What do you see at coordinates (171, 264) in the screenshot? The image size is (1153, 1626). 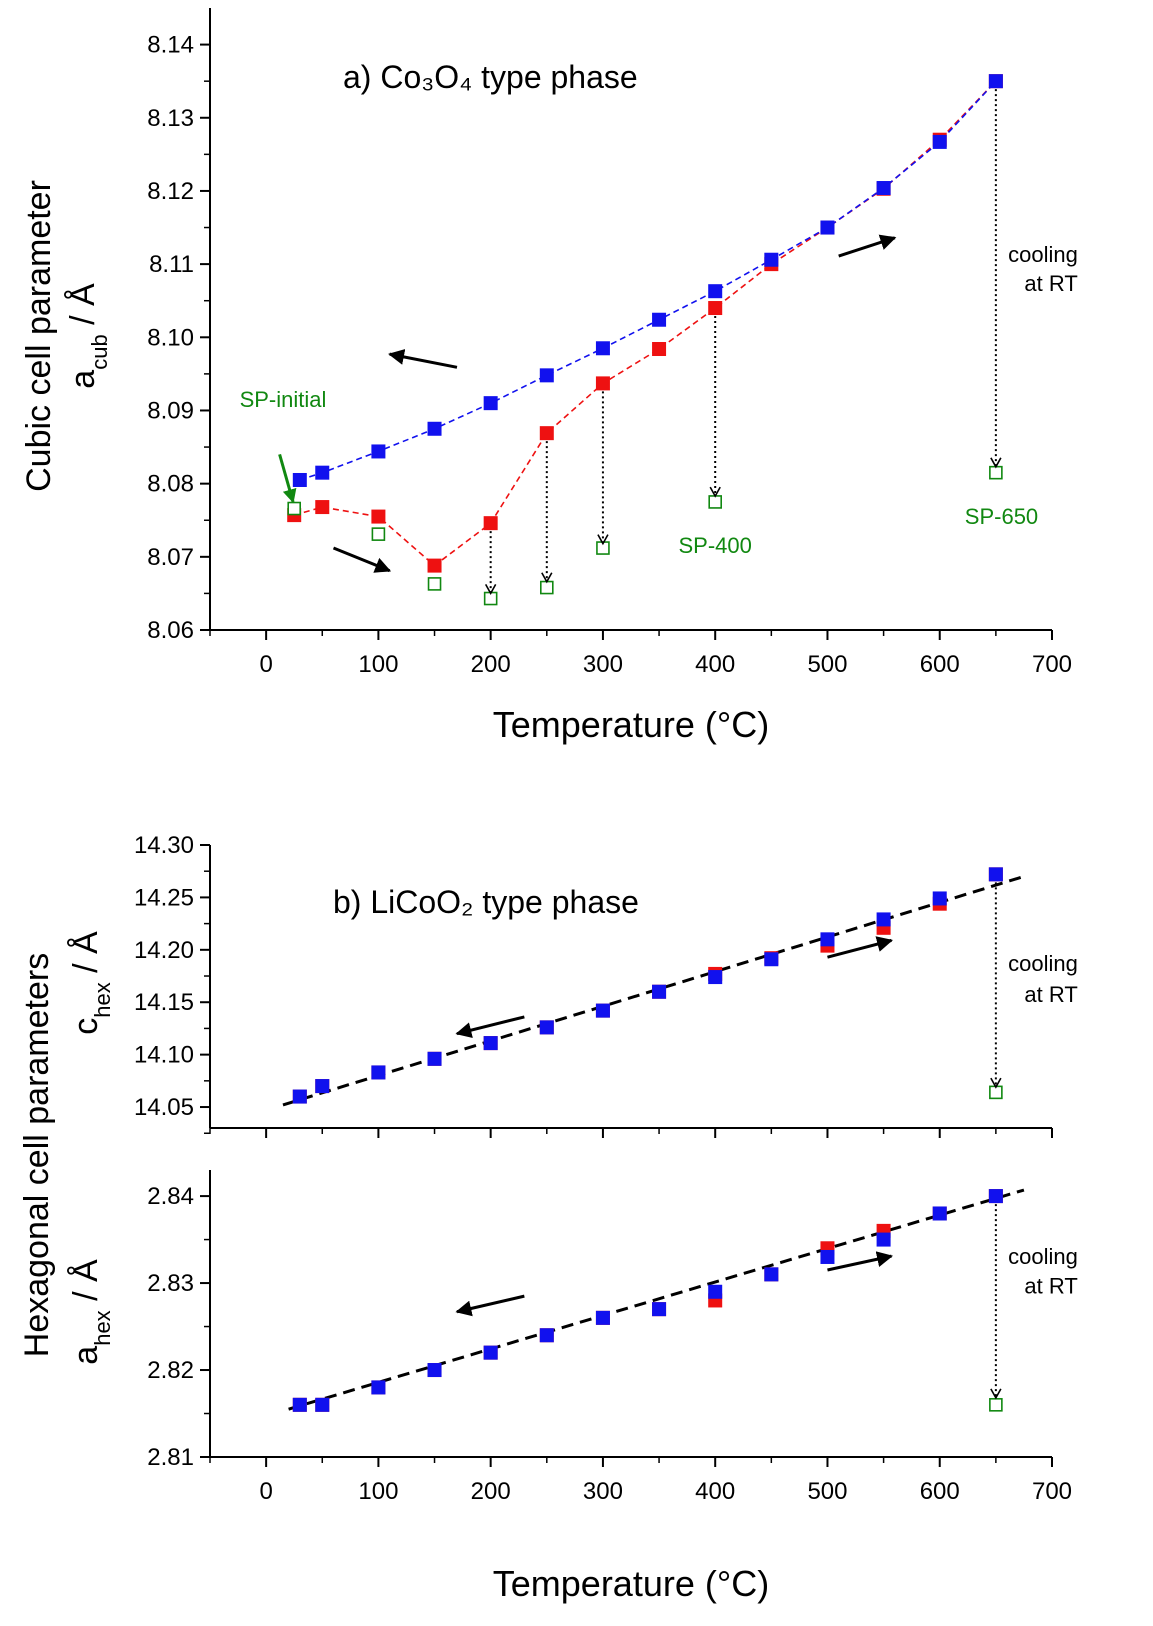 I see `y-tick-label: 8.11` at bounding box center [171, 264].